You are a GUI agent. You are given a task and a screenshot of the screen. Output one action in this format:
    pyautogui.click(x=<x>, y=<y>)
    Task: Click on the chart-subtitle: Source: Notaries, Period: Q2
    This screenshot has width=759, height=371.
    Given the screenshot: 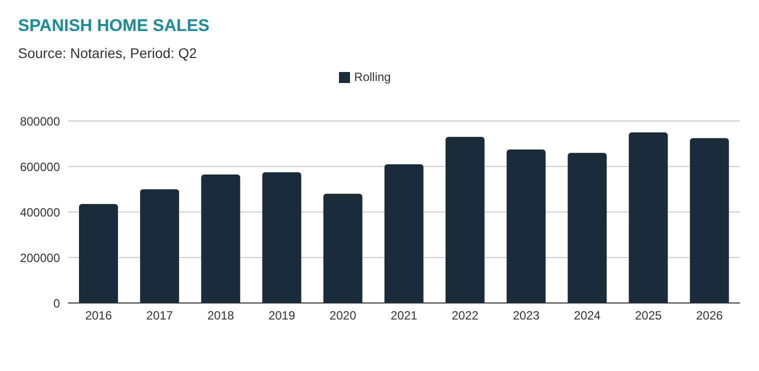 What is the action you would take?
    pyautogui.click(x=107, y=53)
    